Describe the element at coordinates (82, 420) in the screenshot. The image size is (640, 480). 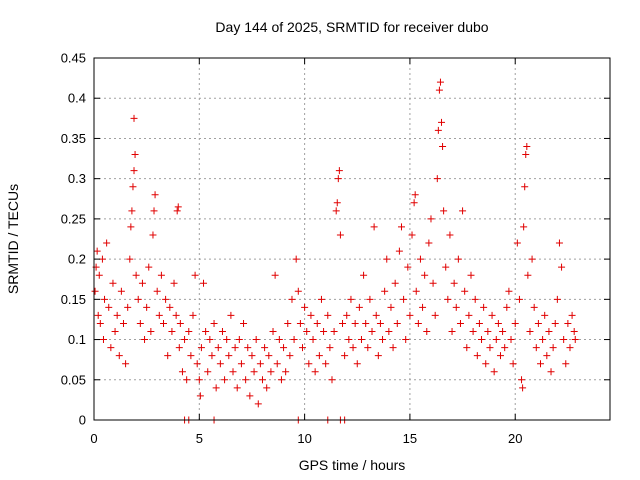
I see `y-tick-label: 0` at that location.